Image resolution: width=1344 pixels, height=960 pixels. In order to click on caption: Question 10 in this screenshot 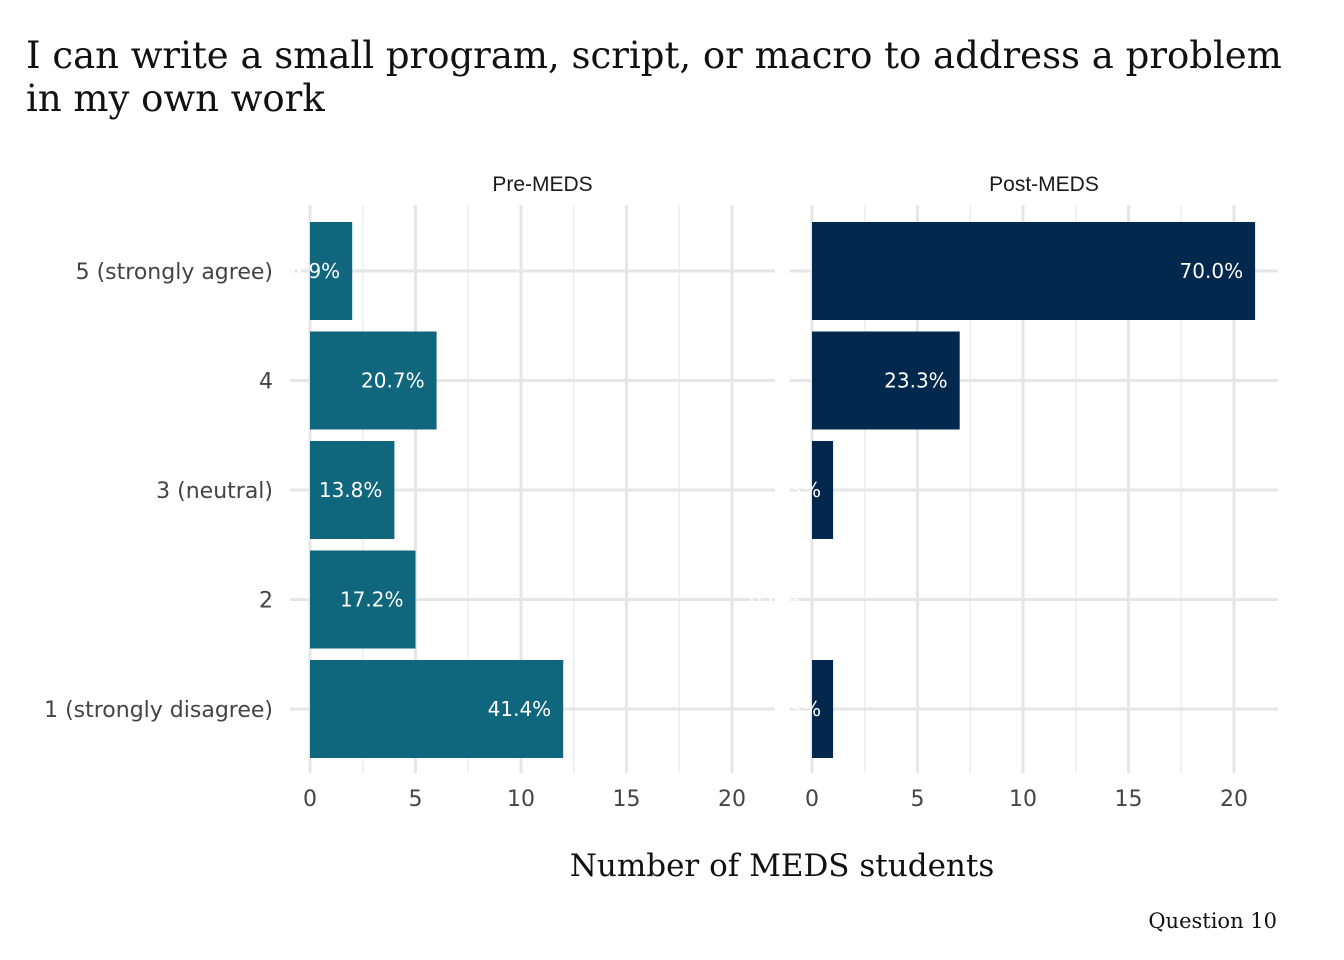, I will do `click(1212, 921)`.